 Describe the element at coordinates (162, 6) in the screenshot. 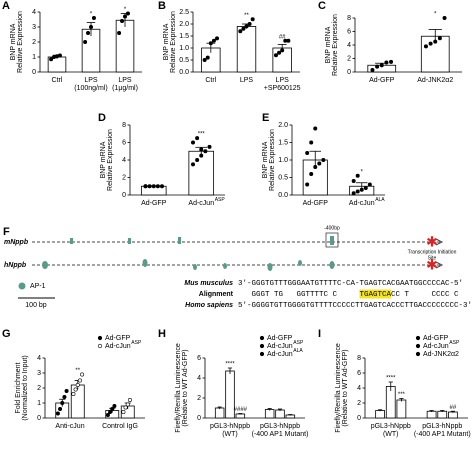

I see `panel-letter: B` at that location.